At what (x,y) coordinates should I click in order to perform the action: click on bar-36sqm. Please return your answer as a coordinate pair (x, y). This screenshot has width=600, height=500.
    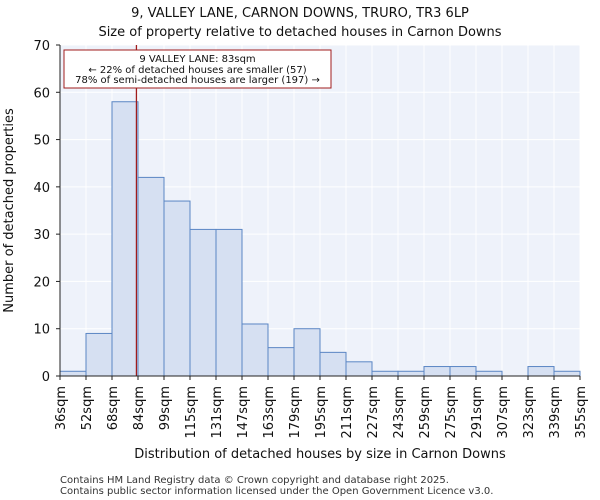
    Looking at the image, I should click on (73, 373).